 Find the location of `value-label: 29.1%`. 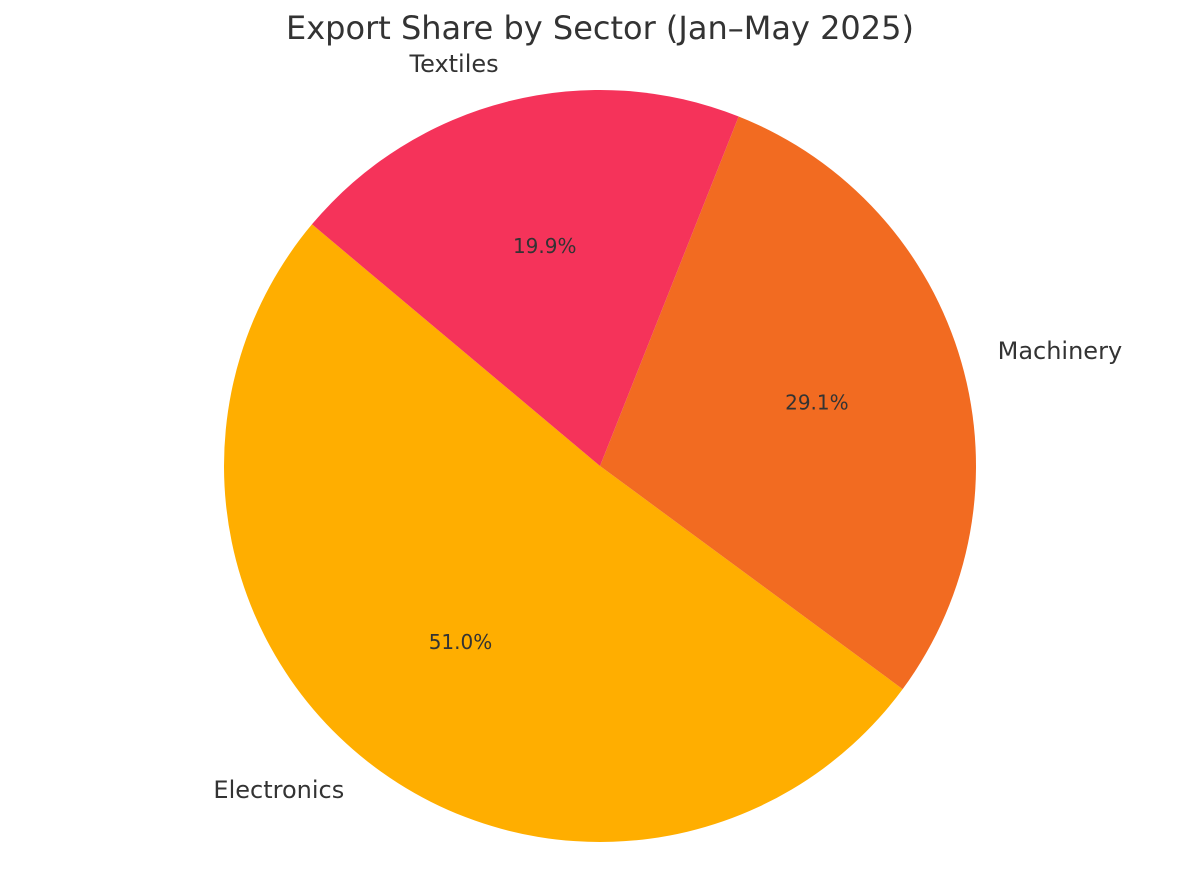

value-label: 29.1% is located at coordinates (817, 402).